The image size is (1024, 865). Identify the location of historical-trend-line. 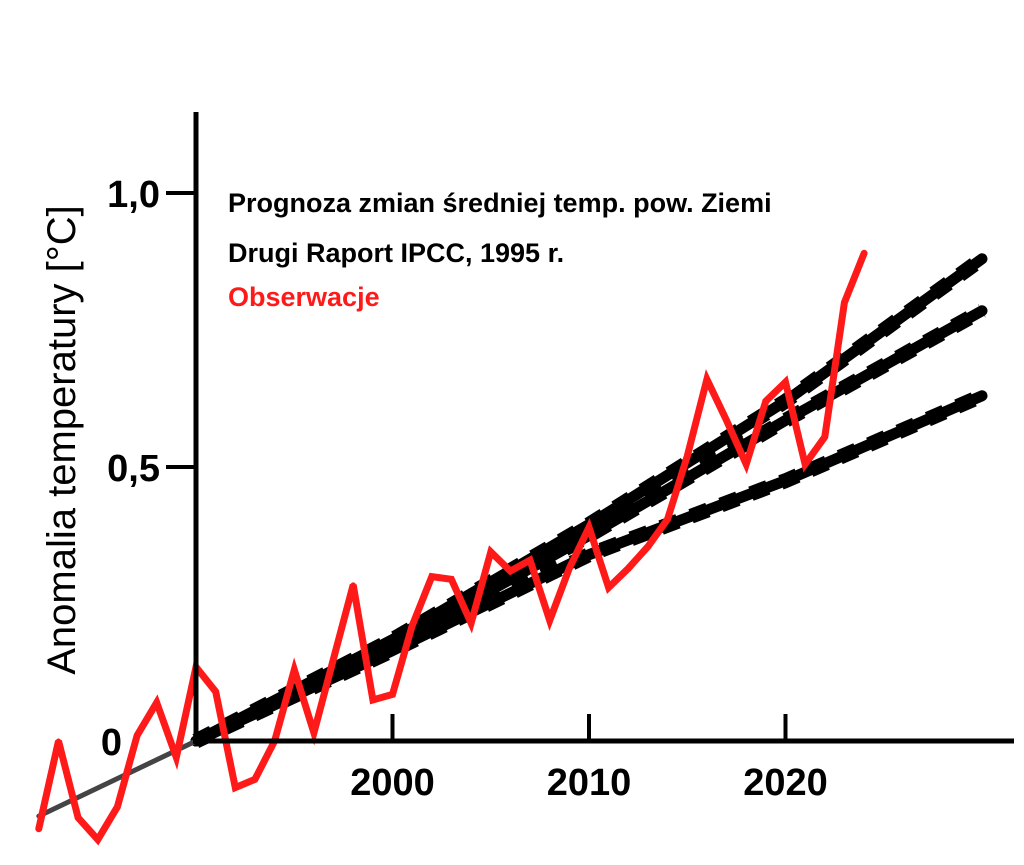
(117, 778).